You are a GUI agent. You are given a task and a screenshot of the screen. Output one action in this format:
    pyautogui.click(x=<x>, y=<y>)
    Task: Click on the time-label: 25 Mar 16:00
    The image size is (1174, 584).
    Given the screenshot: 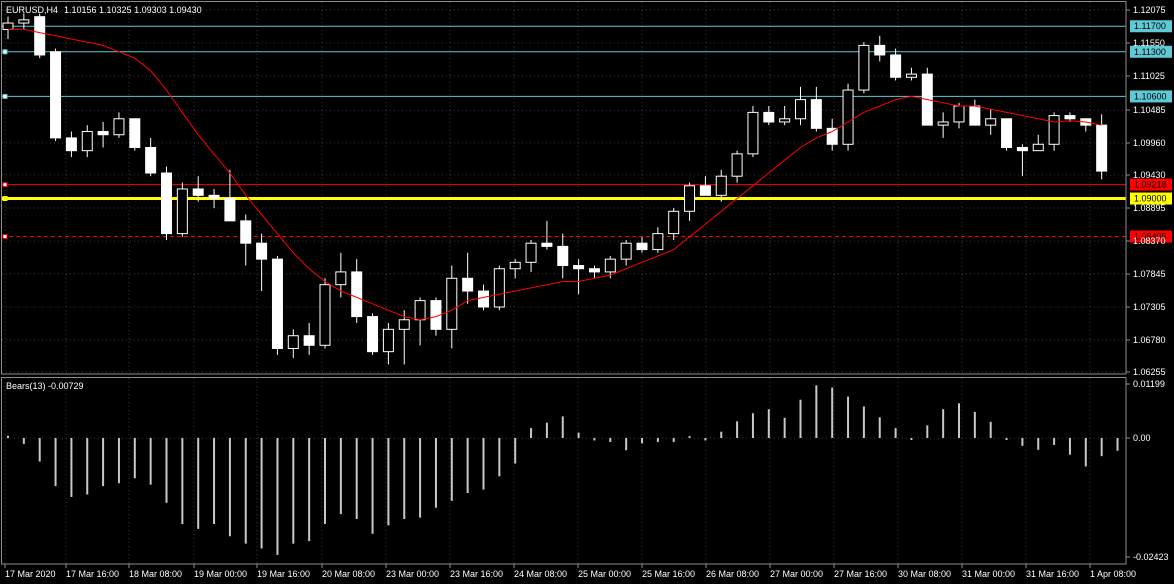 What is the action you would take?
    pyautogui.click(x=668, y=574)
    